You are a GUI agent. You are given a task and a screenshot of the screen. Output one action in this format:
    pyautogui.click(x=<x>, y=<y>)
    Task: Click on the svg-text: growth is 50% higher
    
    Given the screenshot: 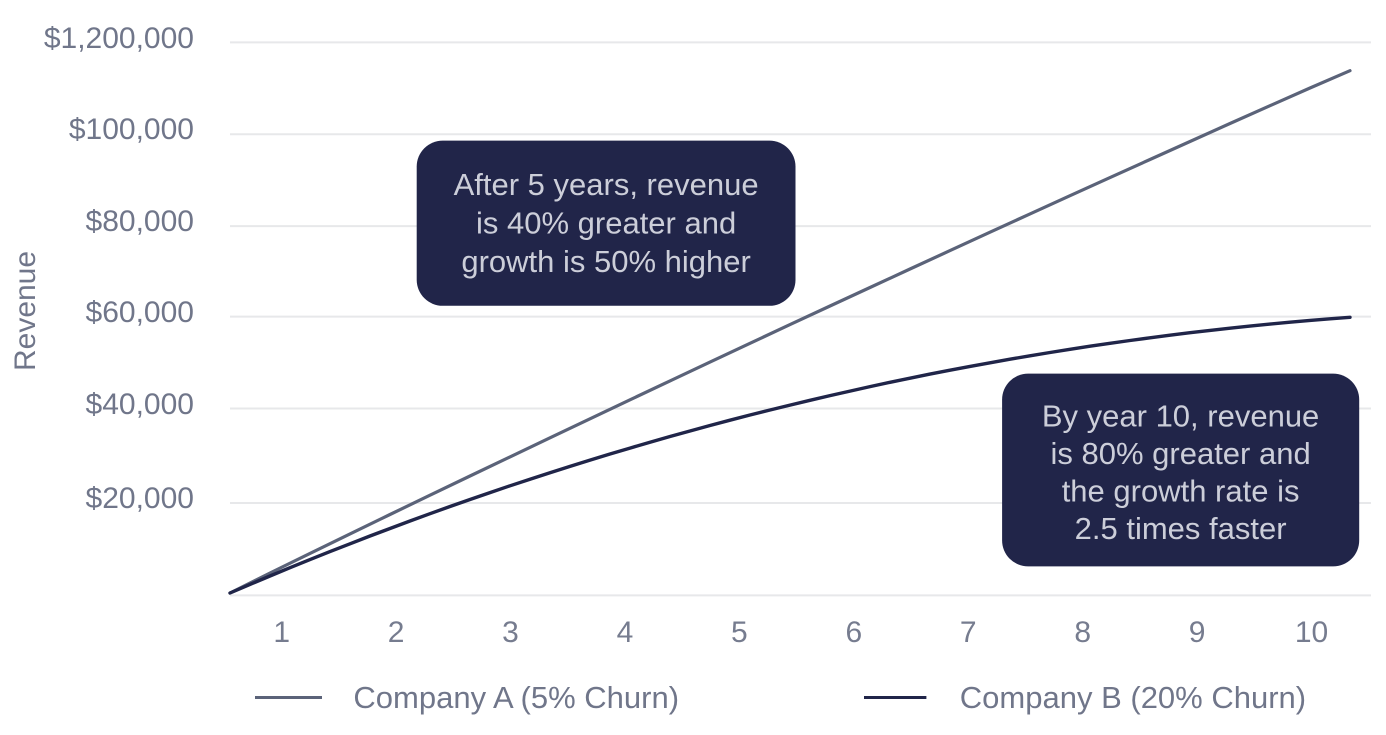 What is the action you would take?
    pyautogui.click(x=606, y=261)
    